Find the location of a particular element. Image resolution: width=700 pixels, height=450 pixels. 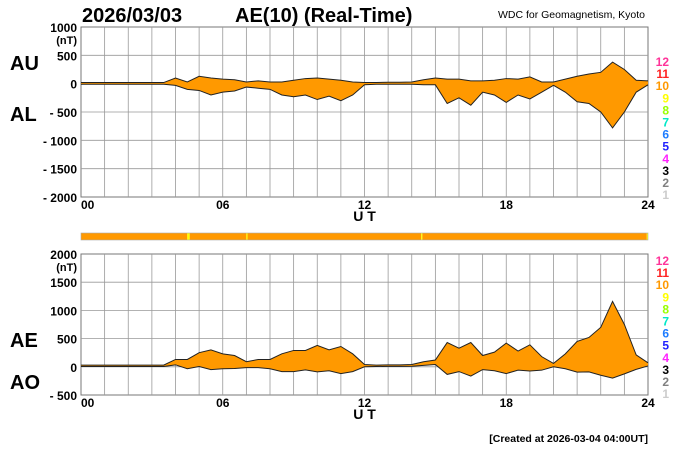

series-line-al is located at coordinates (365, 106).